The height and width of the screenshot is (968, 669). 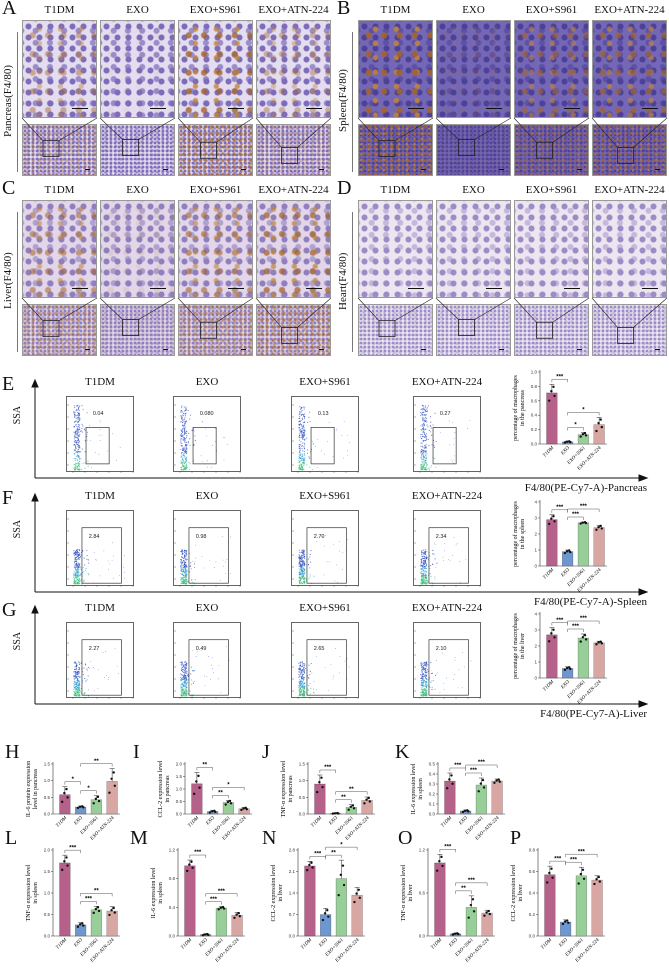 What do you see at coordinates (514, 892) in the screenshot?
I see `y-axis-label: CCL-2 expression level` at bounding box center [514, 892].